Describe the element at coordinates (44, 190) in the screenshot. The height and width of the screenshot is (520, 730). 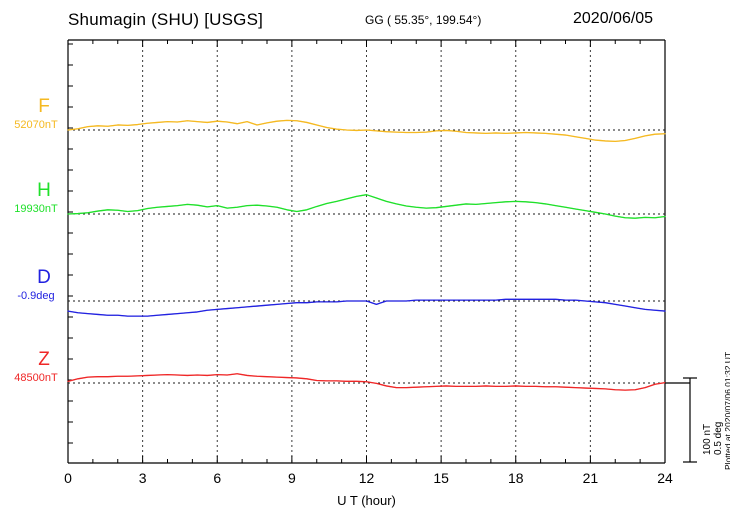
I see `component-label-H: H` at that location.